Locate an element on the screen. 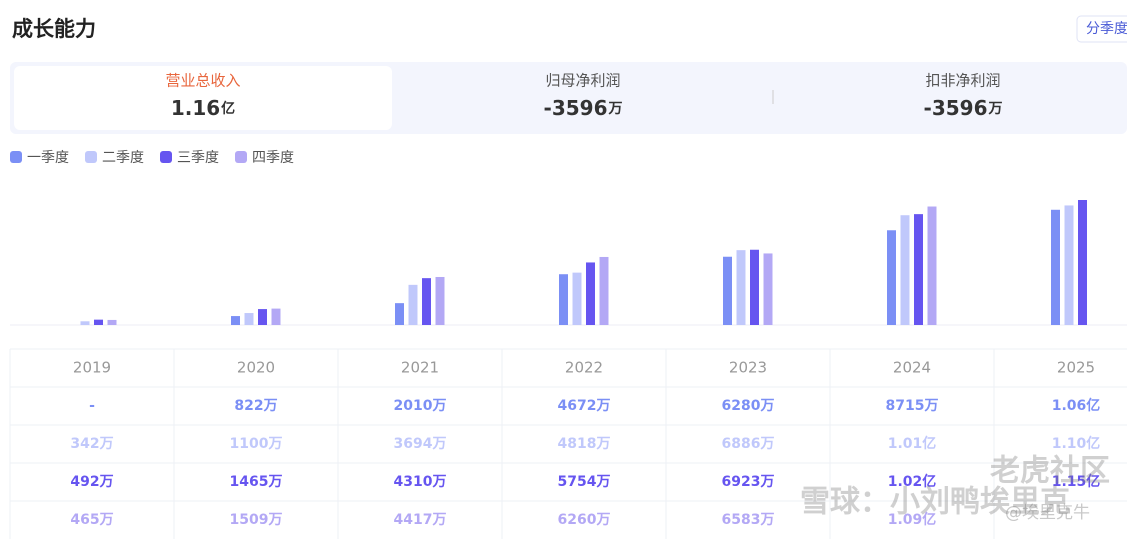 The height and width of the screenshot is (539, 1127). watermark: @埃里克牛 is located at coordinates (1047, 513).